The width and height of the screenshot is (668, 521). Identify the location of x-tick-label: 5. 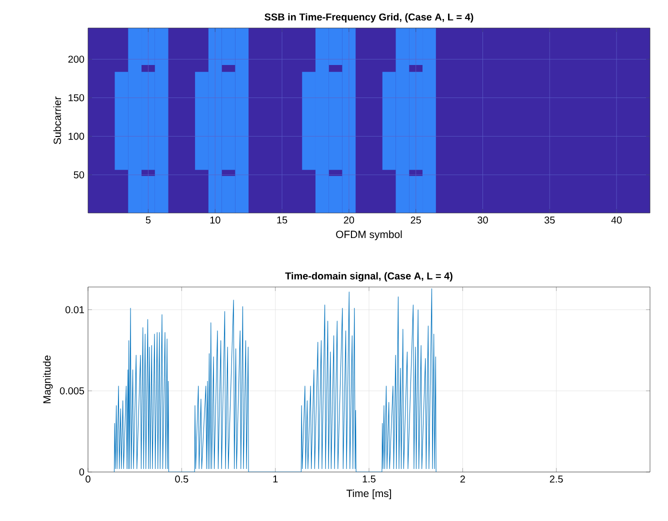
(148, 220).